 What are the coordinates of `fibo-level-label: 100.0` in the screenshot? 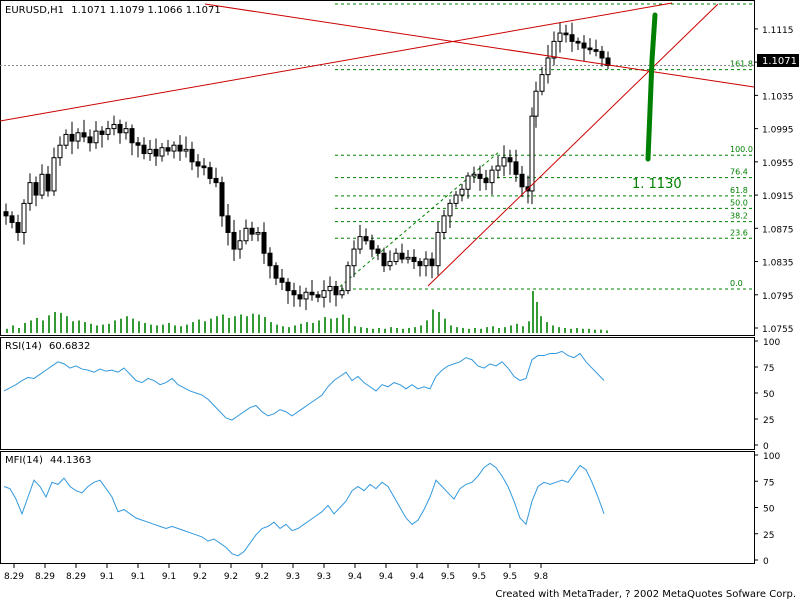 It's located at (741, 149).